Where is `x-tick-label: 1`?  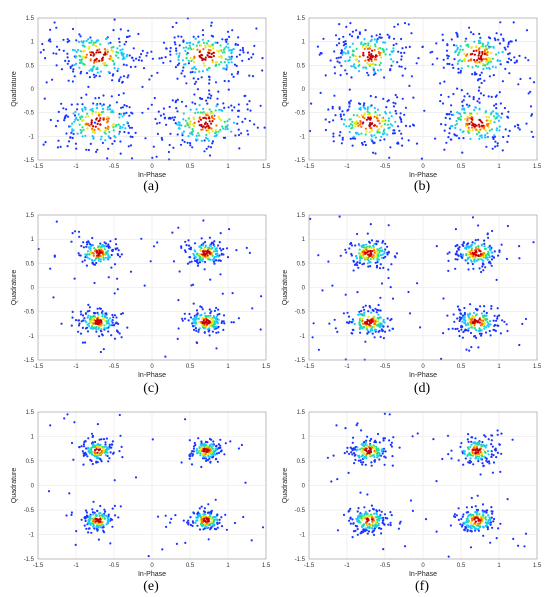
x-tick-label: 1 is located at coordinates (228, 566).